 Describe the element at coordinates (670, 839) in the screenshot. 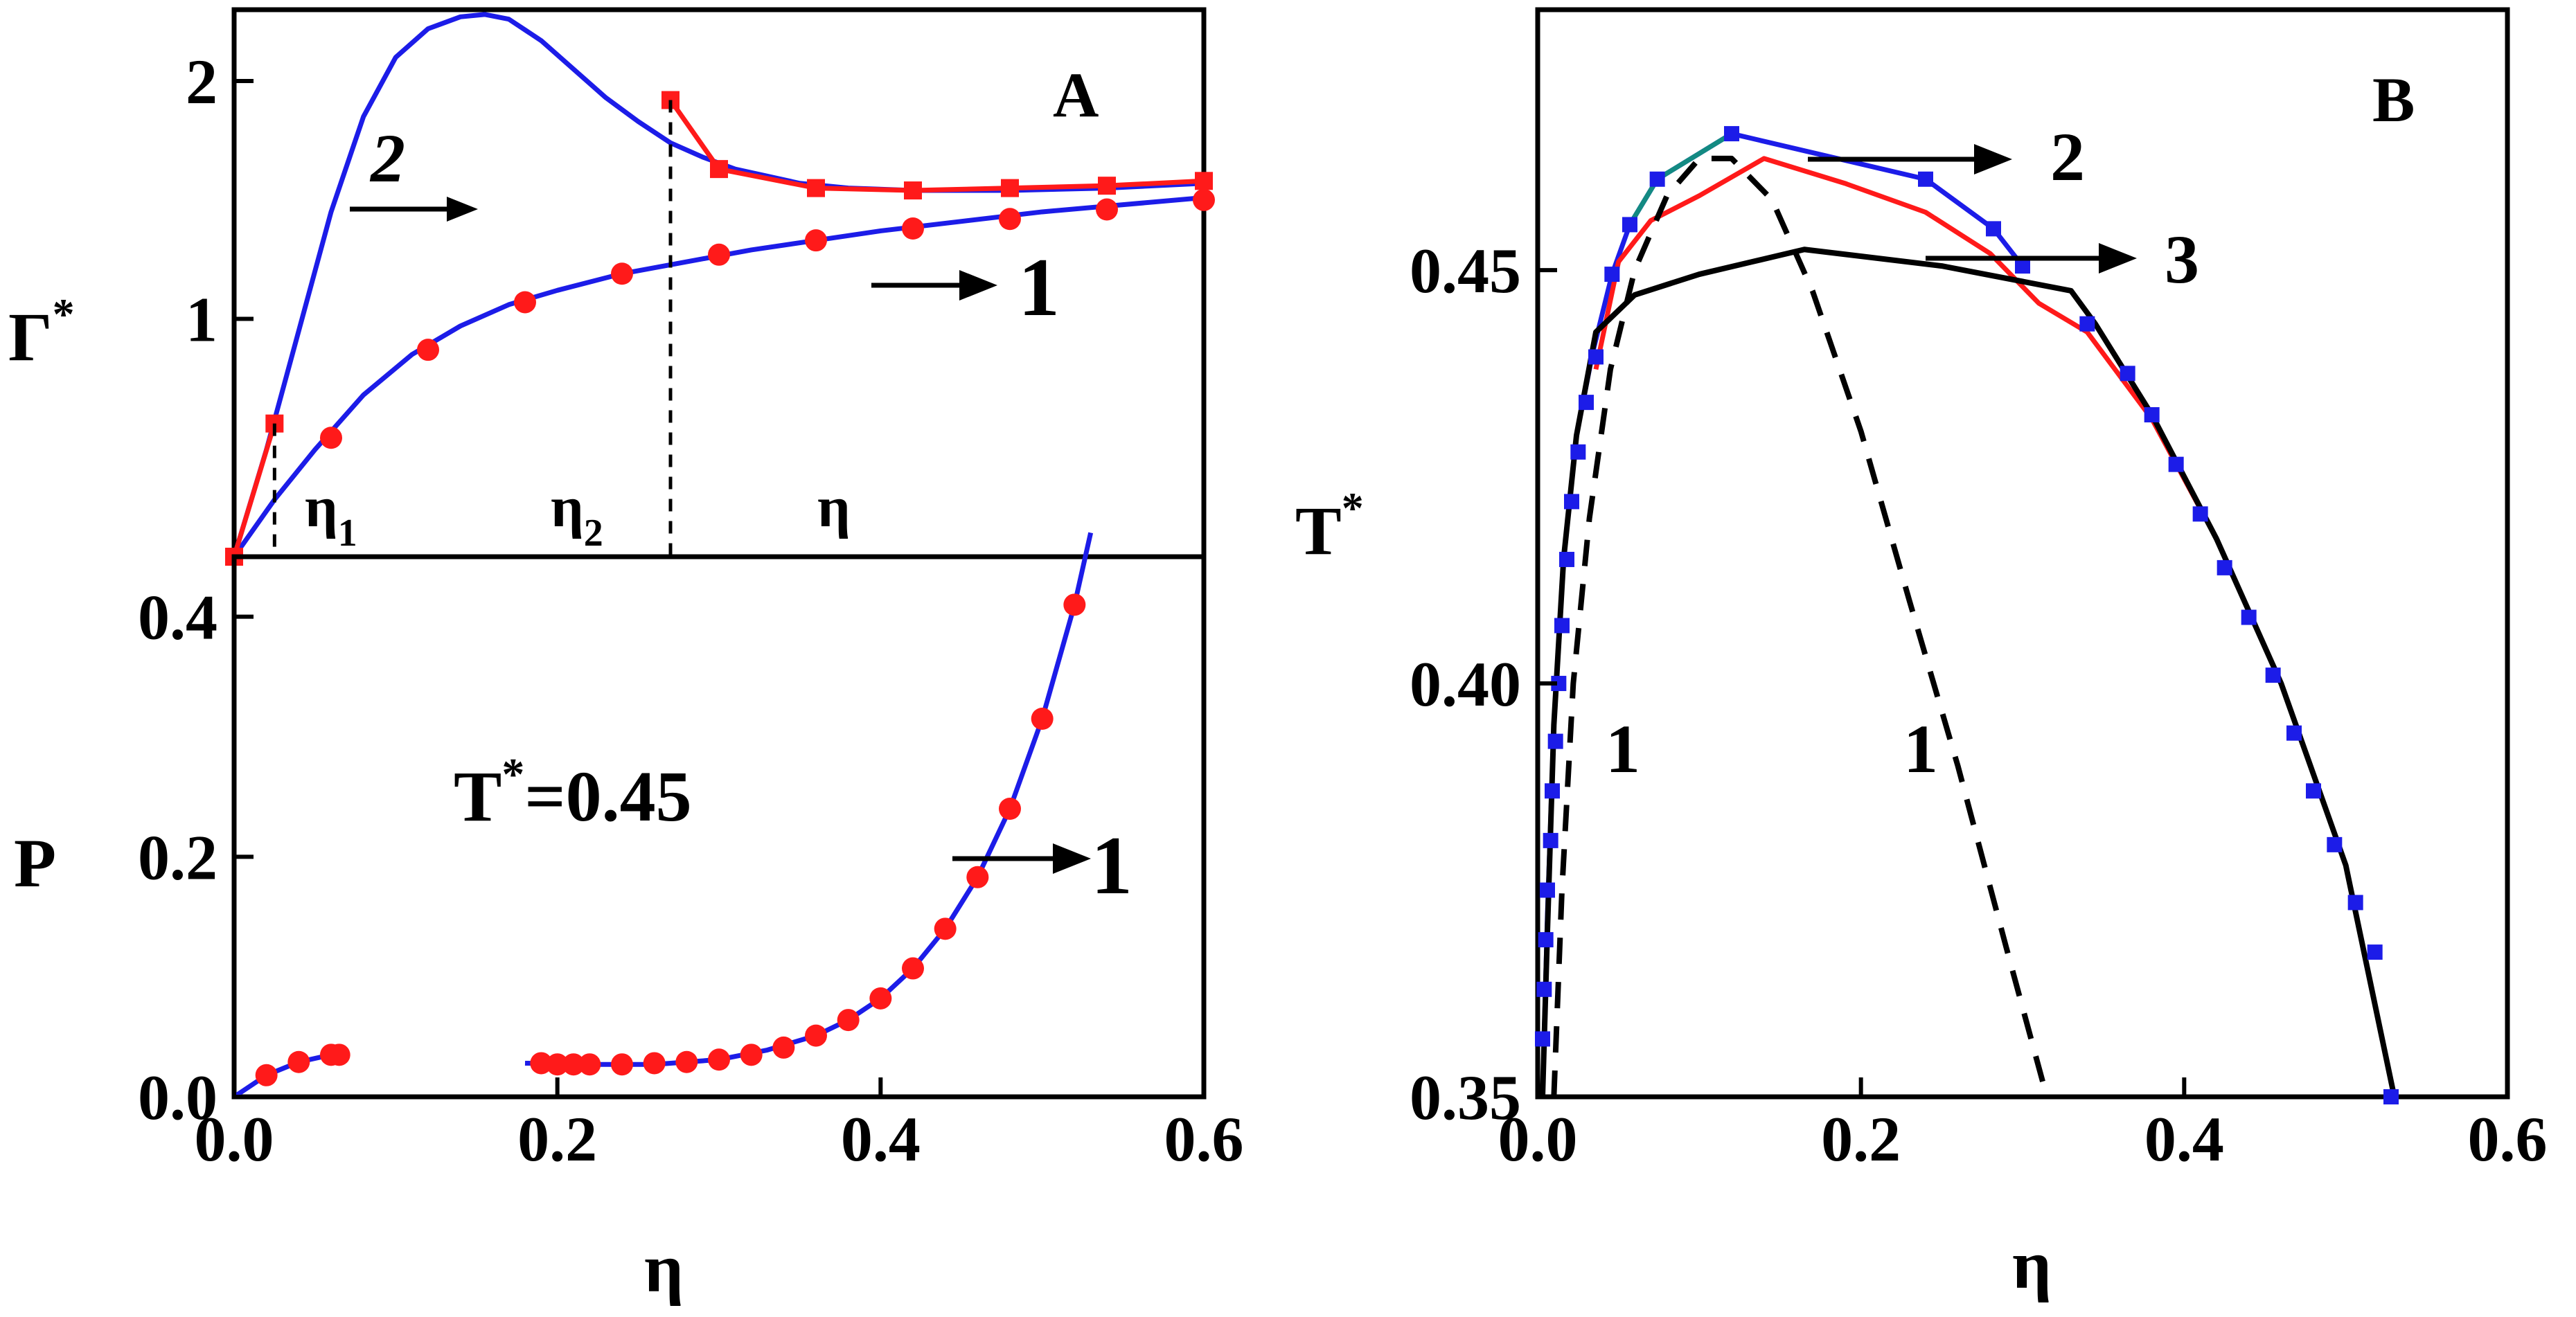

I see `panel-a-bottom-markers` at that location.